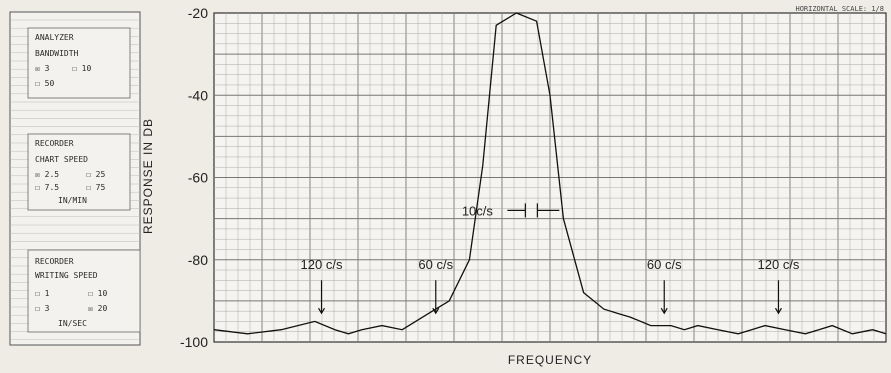 Image resolution: width=891 pixels, height=373 pixels. What do you see at coordinates (839, 9) in the screenshot?
I see `horizontal-scale-note: HORIZONTAL SCALE: 1/8` at bounding box center [839, 9].